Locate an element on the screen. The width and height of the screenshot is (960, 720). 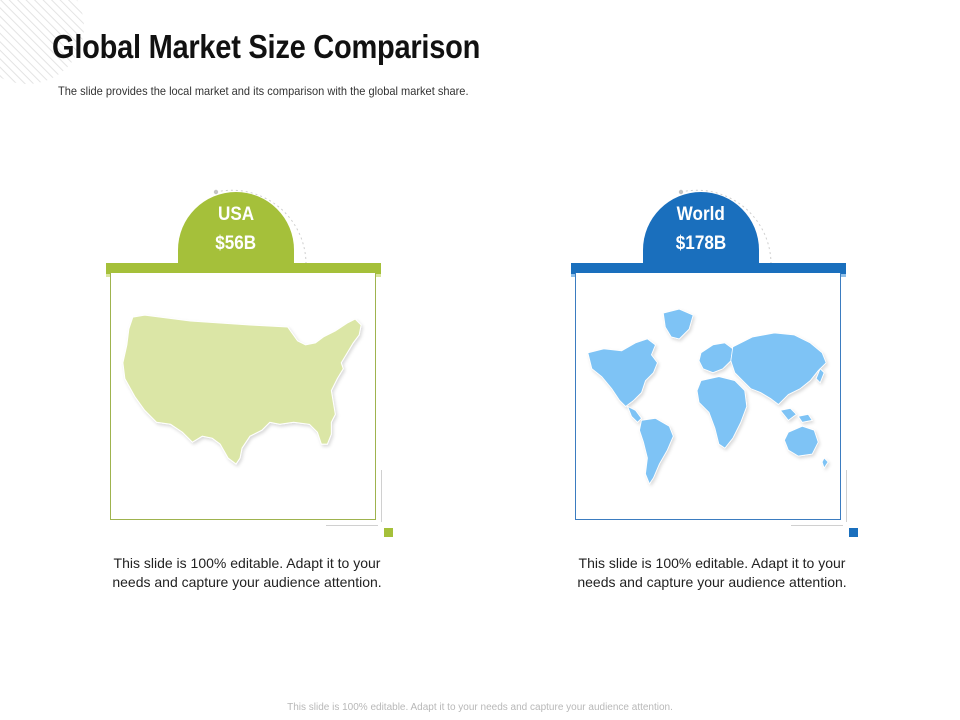
usa-market-value: $56B is located at coordinates (236, 243).